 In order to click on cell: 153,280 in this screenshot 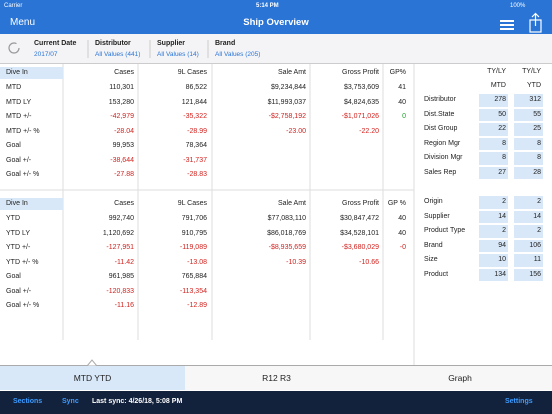, I will do `click(121, 102)`.